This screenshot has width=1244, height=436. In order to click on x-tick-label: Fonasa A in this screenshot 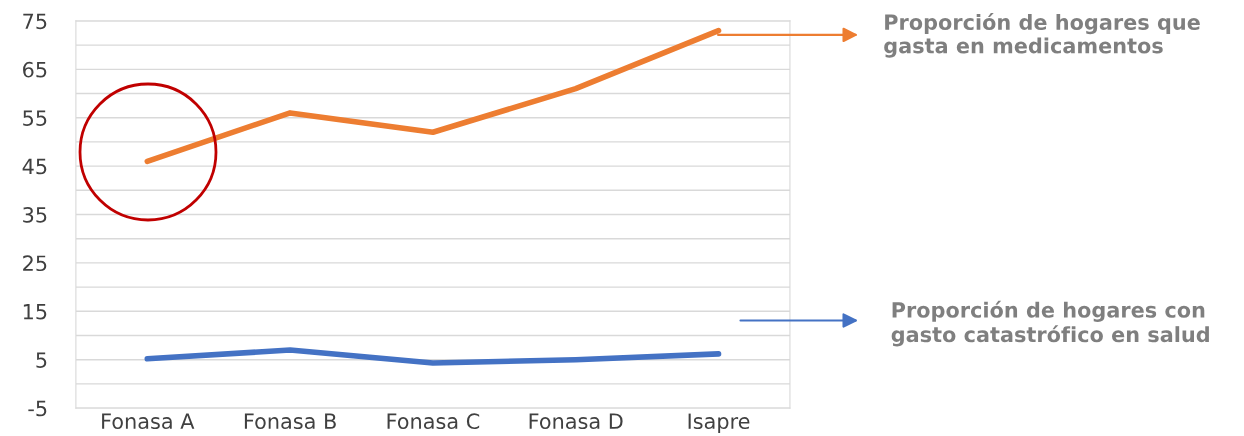, I will do `click(148, 421)`.